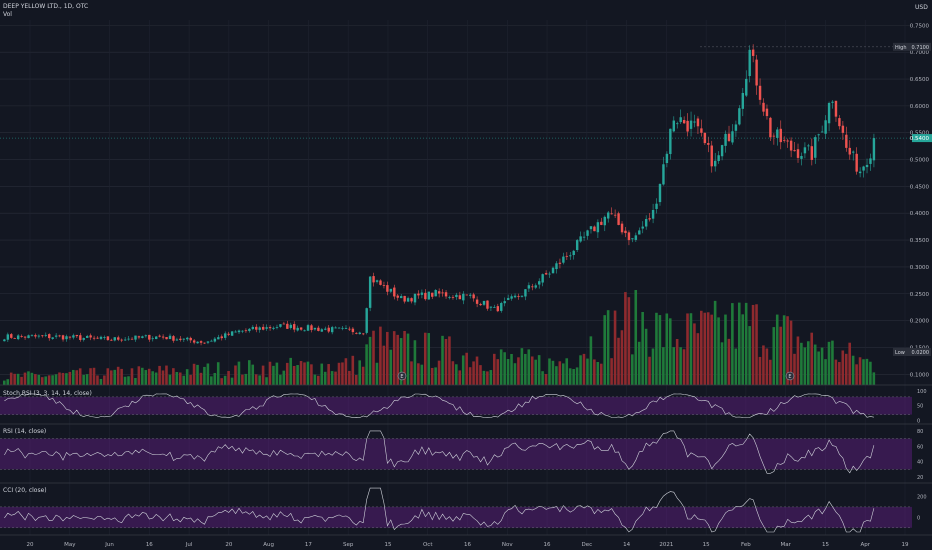 Image resolution: width=932 pixels, height=550 pixels. What do you see at coordinates (70, 545) in the screenshot?
I see `time-tick-label: May` at bounding box center [70, 545].